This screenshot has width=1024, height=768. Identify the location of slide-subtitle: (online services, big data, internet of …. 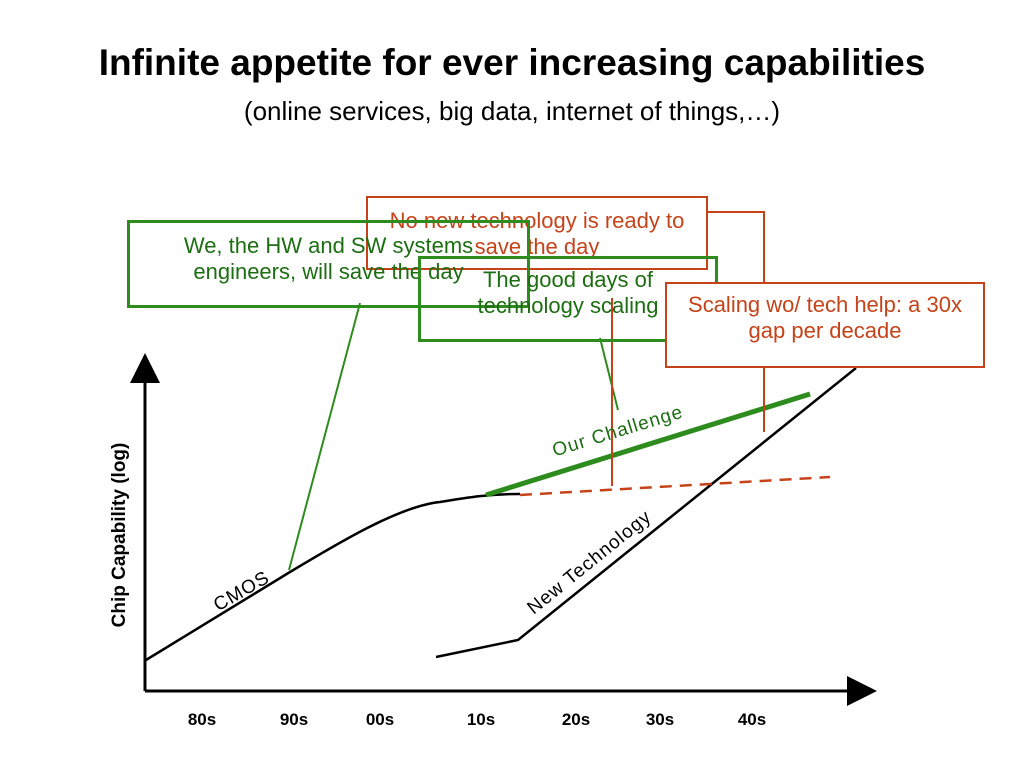
(512, 111).